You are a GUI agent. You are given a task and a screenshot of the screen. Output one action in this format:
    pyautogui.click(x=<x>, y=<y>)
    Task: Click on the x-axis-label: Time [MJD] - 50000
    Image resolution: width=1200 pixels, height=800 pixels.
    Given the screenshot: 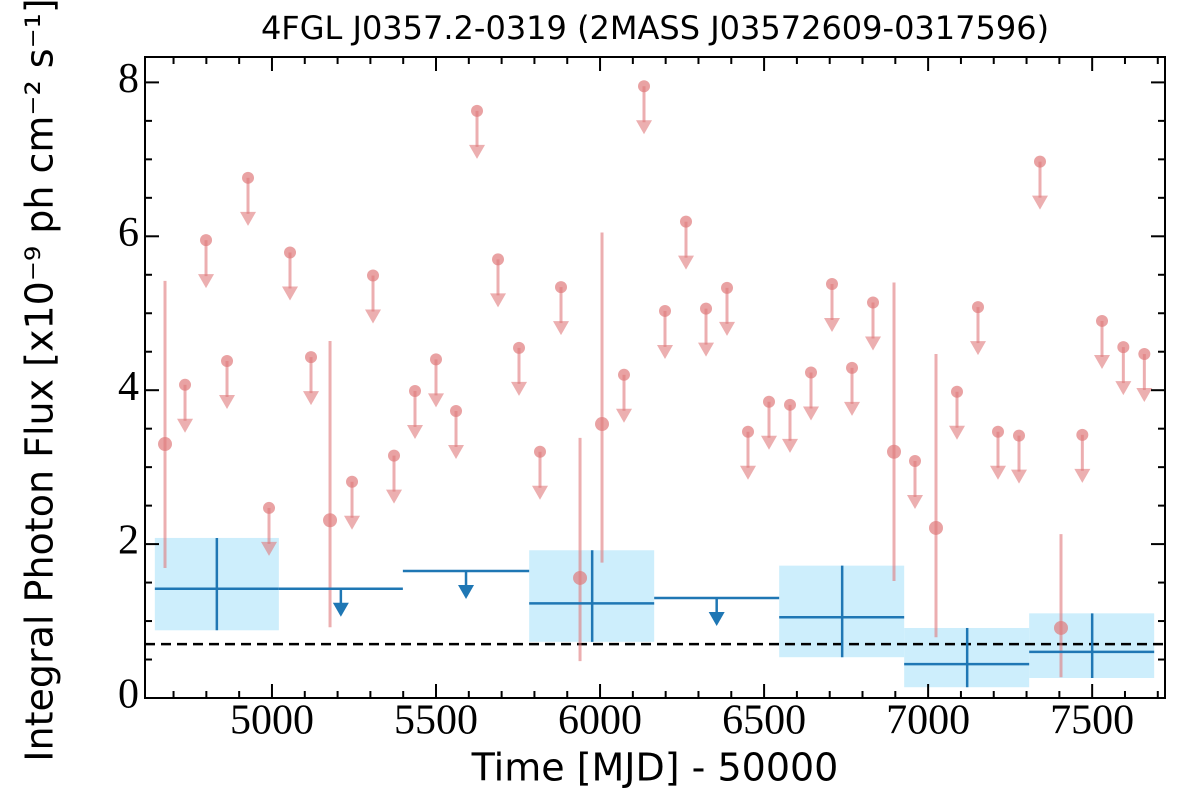 What is the action you would take?
    pyautogui.click(x=655, y=768)
    